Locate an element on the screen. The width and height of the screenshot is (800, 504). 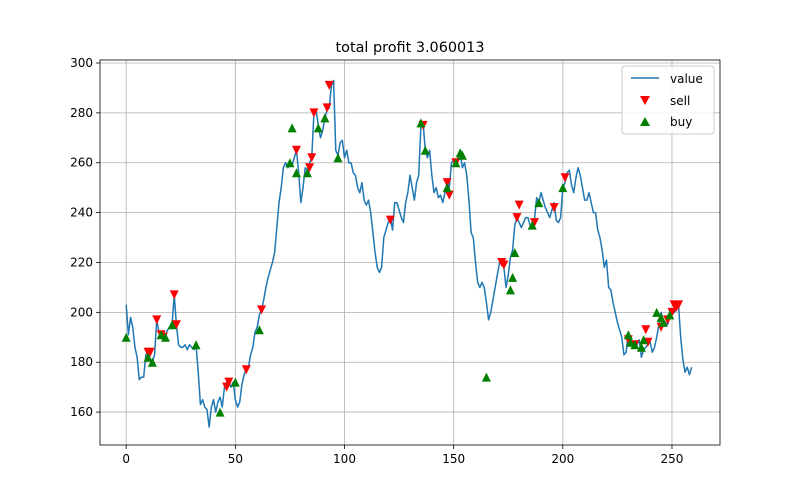
legend-sell-marker is located at coordinates (645, 100).